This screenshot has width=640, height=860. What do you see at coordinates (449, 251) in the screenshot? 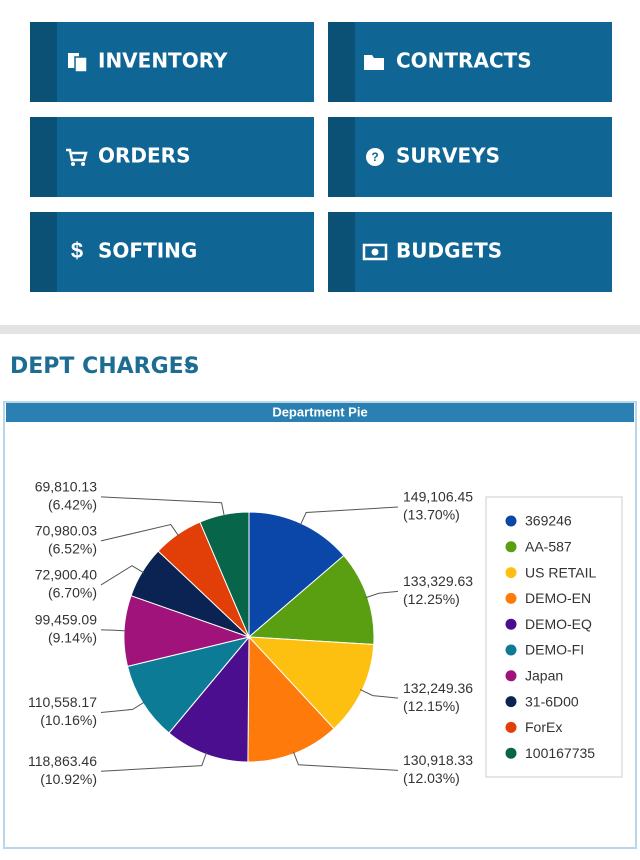
I see `tile-label: BUDGETS` at bounding box center [449, 251].